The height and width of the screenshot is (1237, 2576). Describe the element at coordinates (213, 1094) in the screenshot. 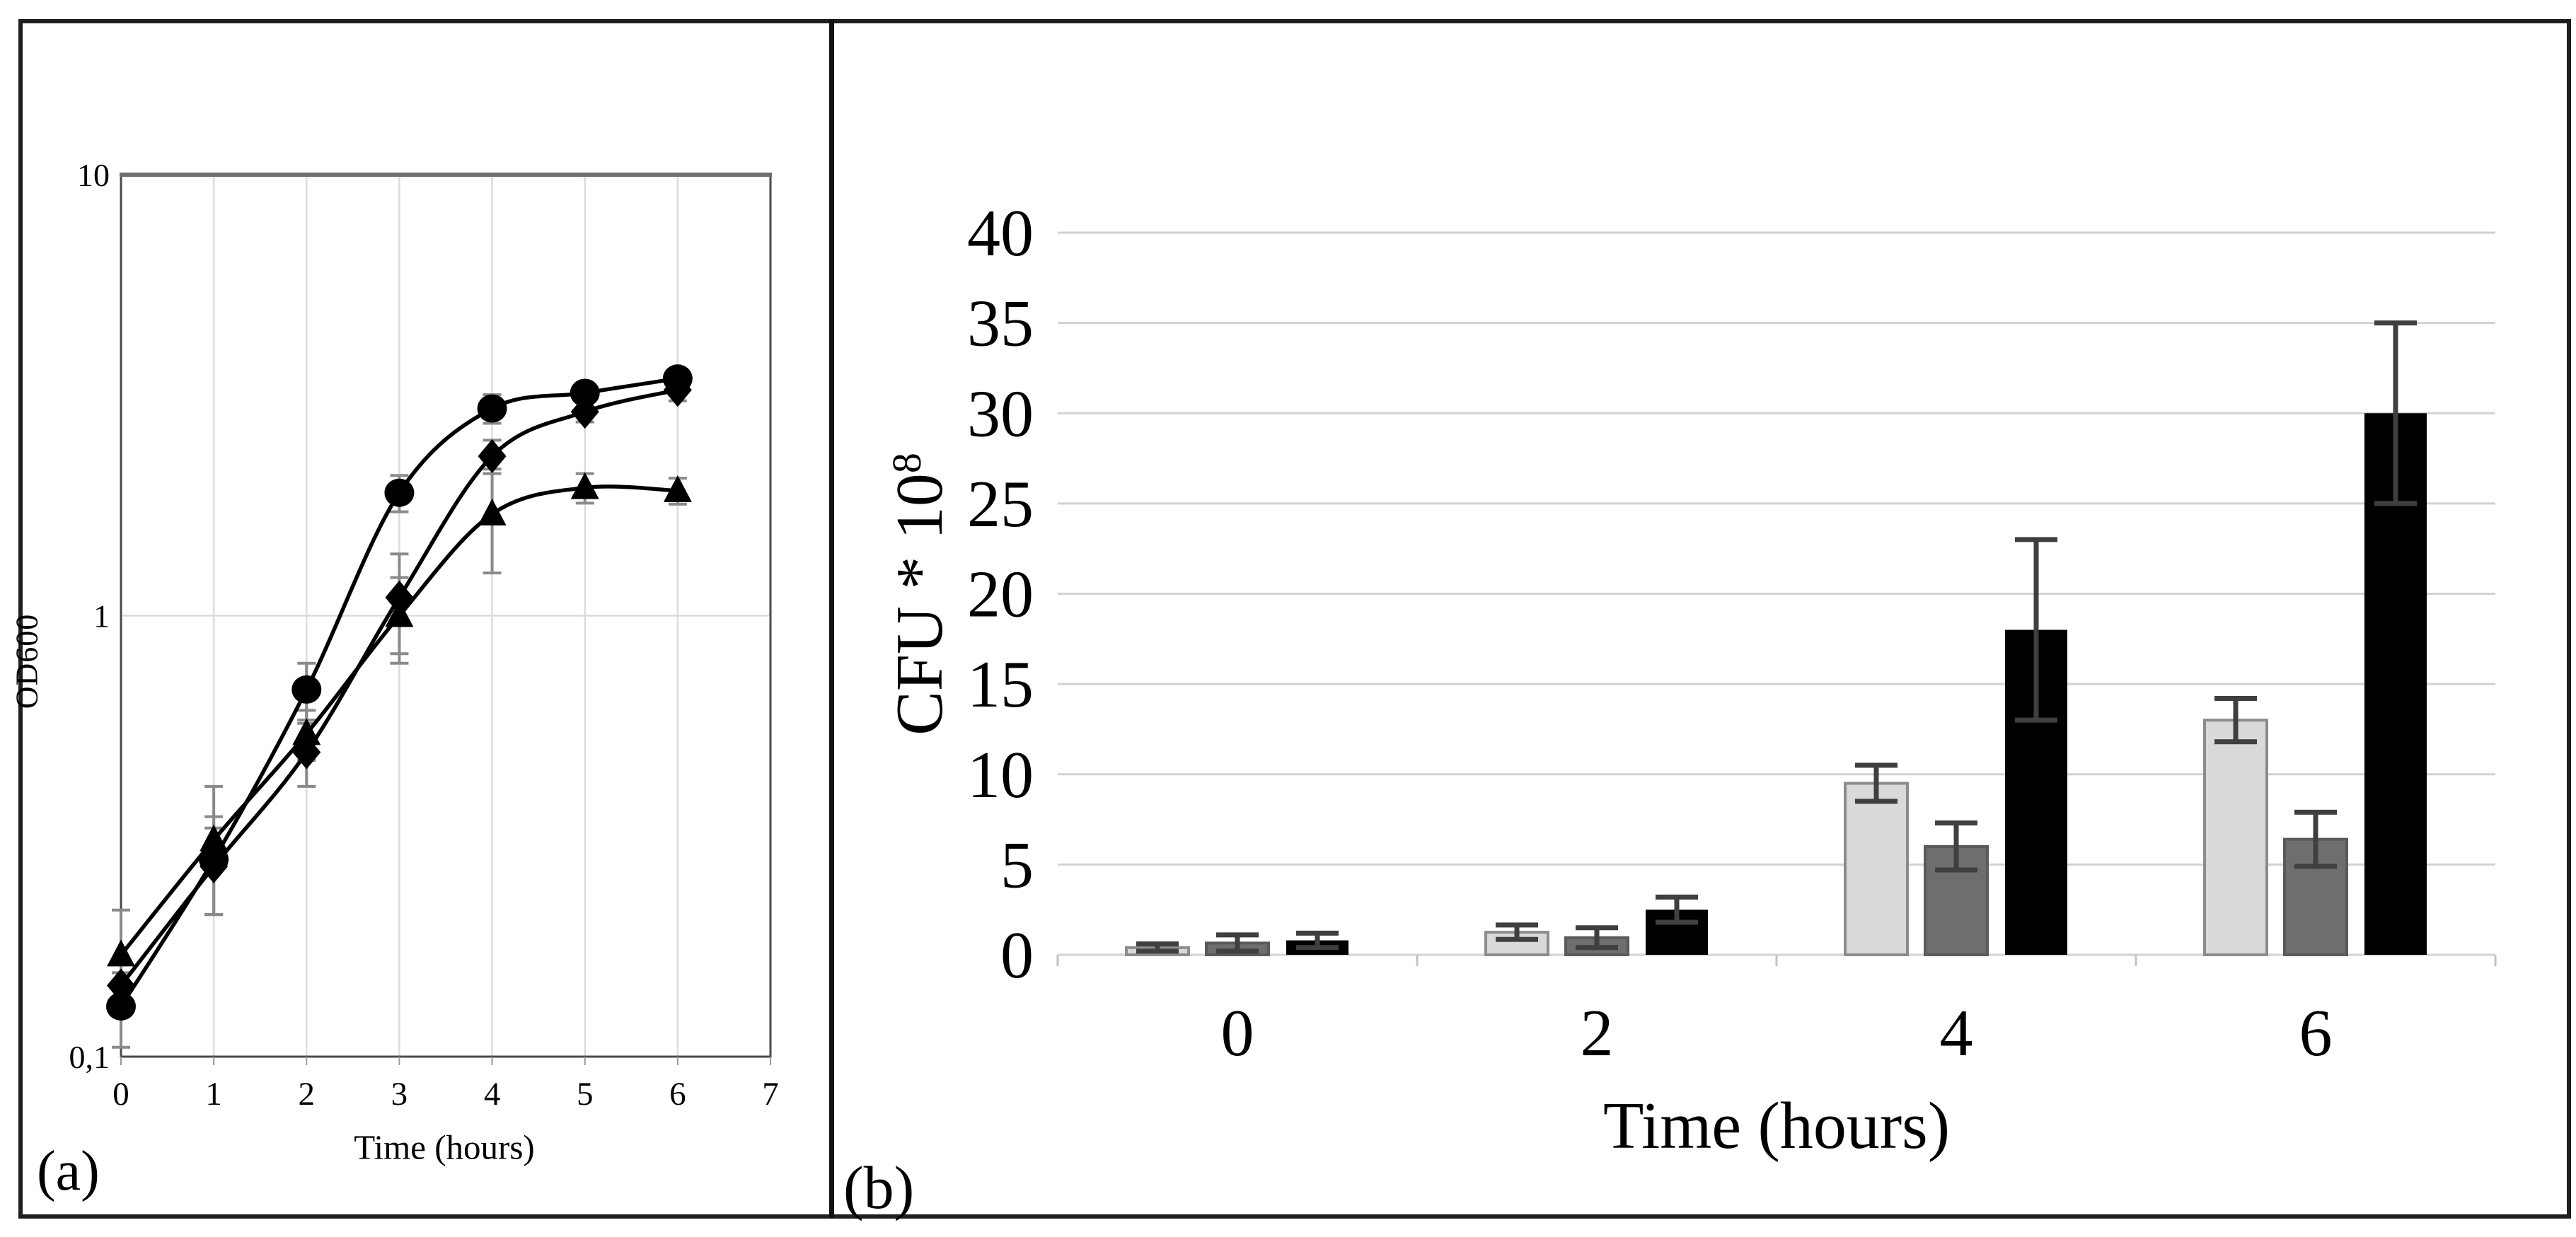

I see `panel-a-x-tick-label: 1` at that location.